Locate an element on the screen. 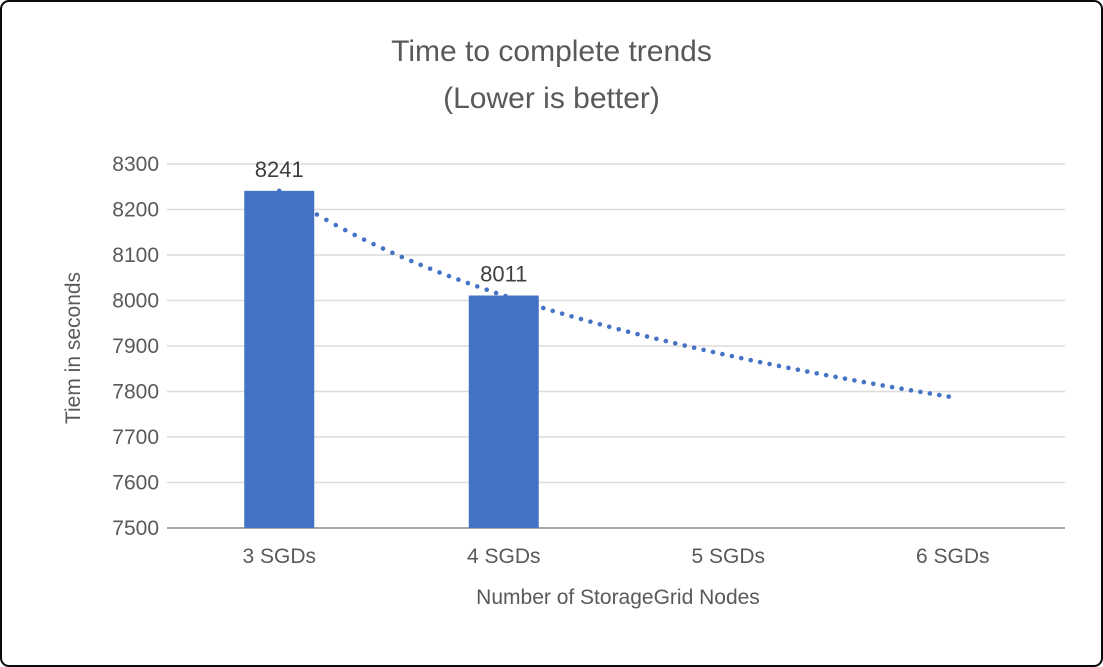  x-category-label: 5 SGDs is located at coordinates (728, 556).